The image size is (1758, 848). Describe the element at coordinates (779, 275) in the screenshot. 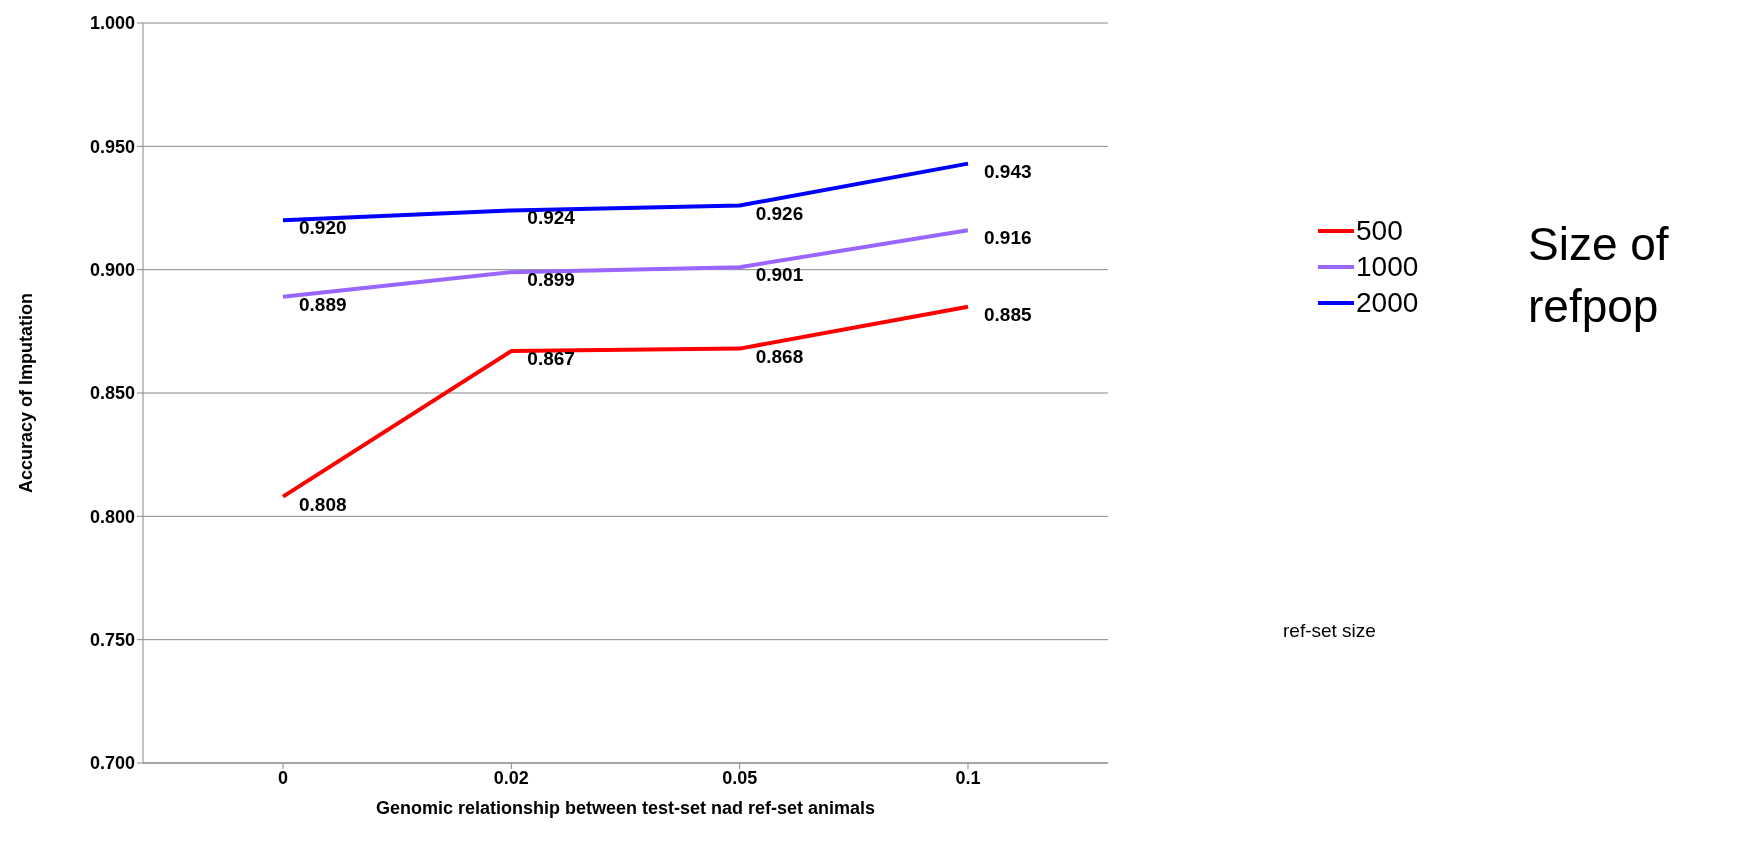

I see `data-label: 0.901` at that location.